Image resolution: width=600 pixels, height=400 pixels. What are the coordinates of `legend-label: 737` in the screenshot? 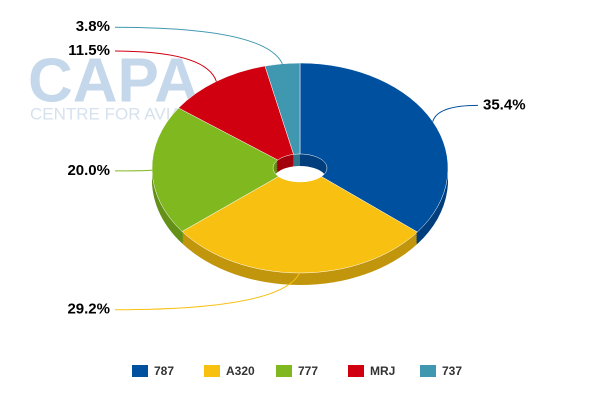 It's located at (452, 371).